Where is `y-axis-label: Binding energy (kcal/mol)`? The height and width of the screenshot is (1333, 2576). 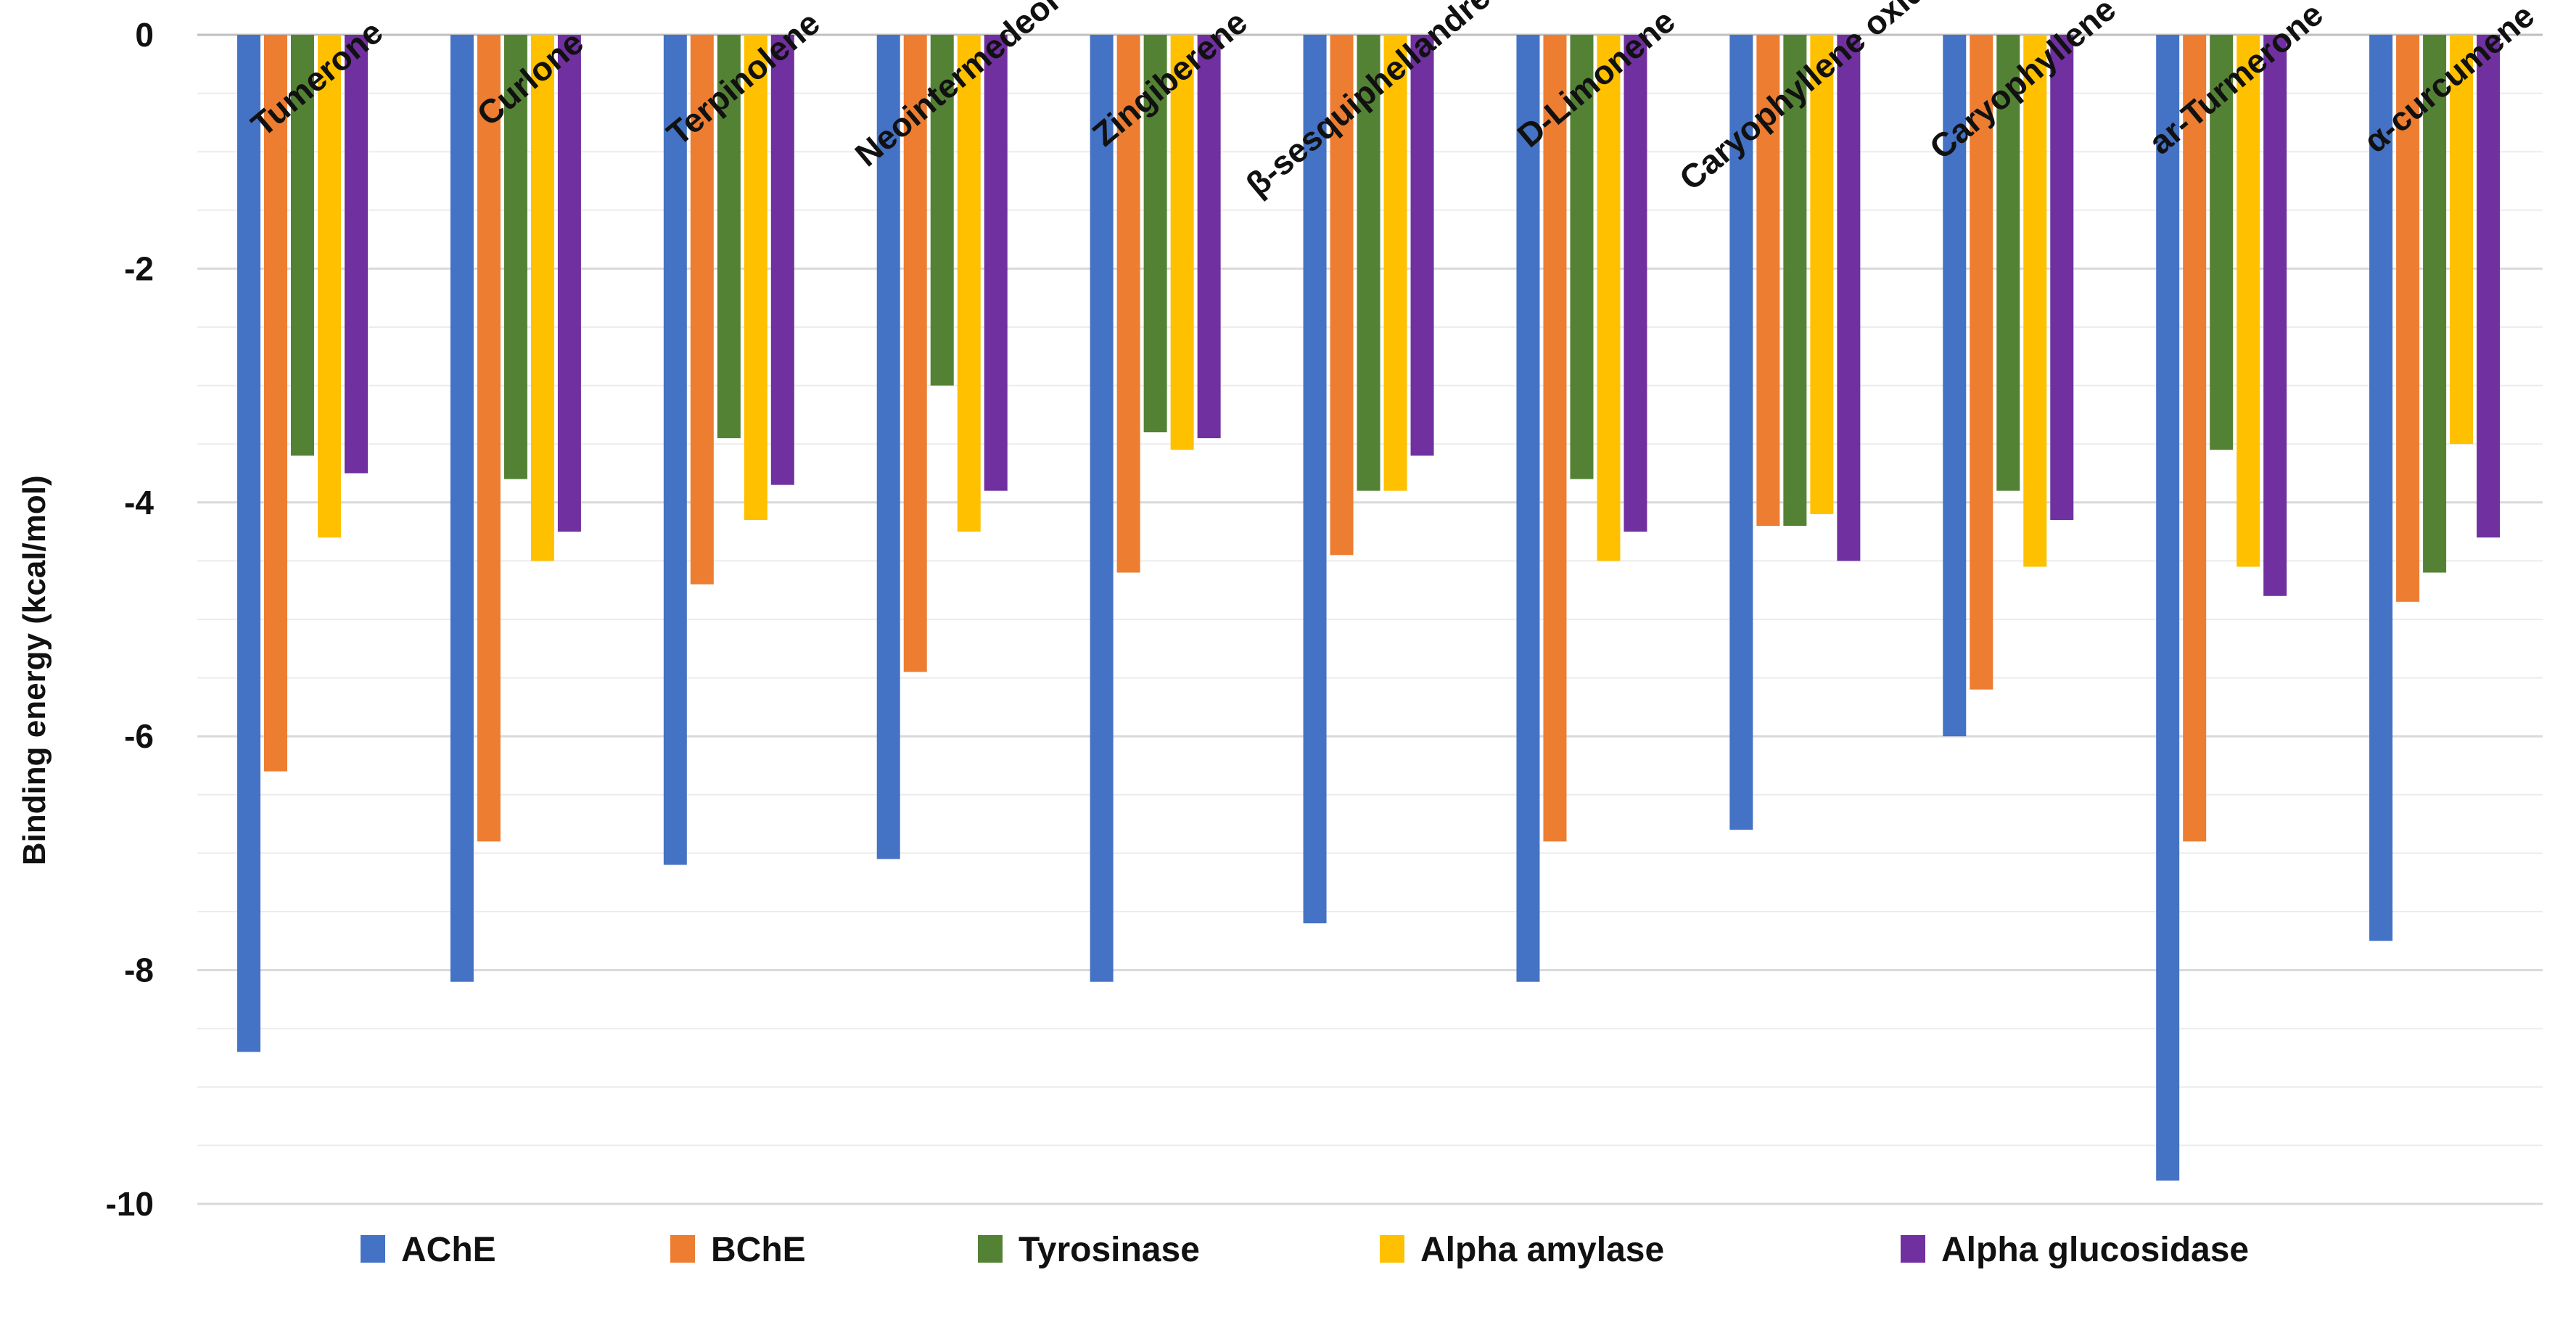
y-axis-label: Binding energy (kcal/mol) is located at coordinates (34, 670).